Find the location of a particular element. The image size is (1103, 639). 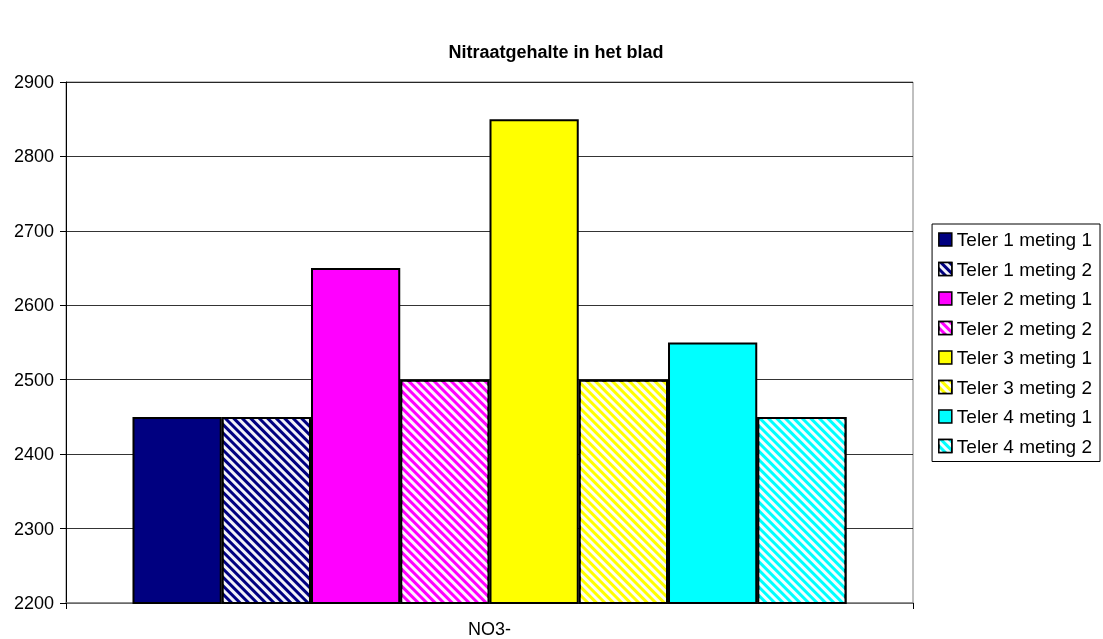

legend-label: Teler 1 meting 2 is located at coordinates (1024, 269).